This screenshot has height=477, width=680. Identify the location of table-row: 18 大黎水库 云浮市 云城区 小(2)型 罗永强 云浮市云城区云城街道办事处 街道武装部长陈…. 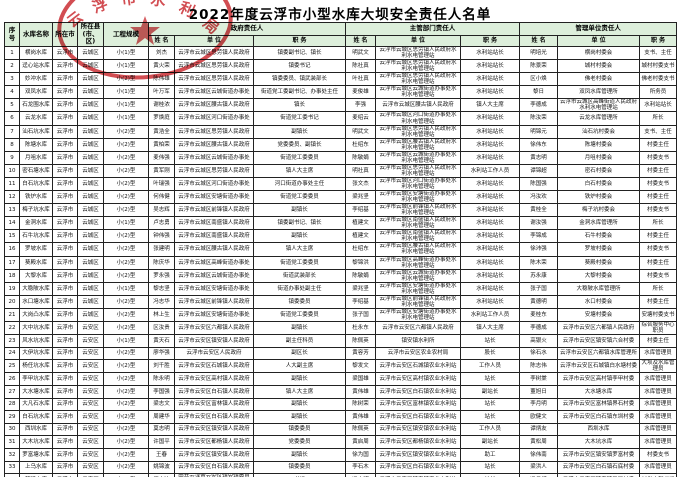
(341, 275).